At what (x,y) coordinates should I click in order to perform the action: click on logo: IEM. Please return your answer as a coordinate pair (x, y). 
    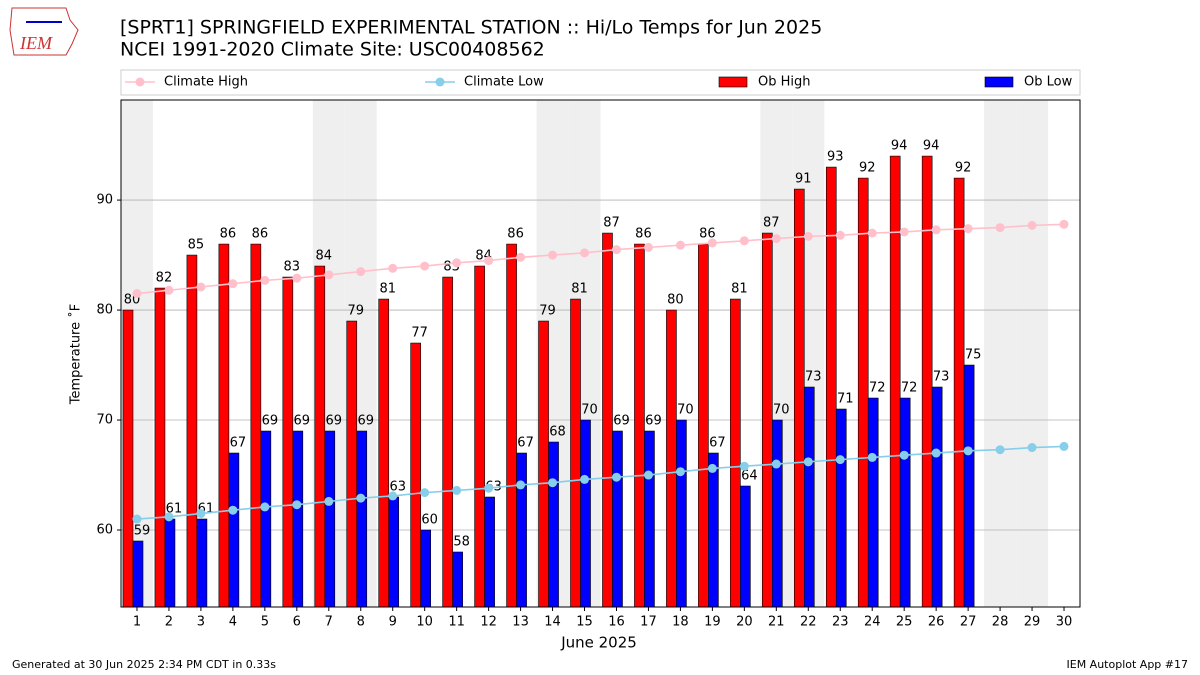
    Looking at the image, I should click on (44, 31).